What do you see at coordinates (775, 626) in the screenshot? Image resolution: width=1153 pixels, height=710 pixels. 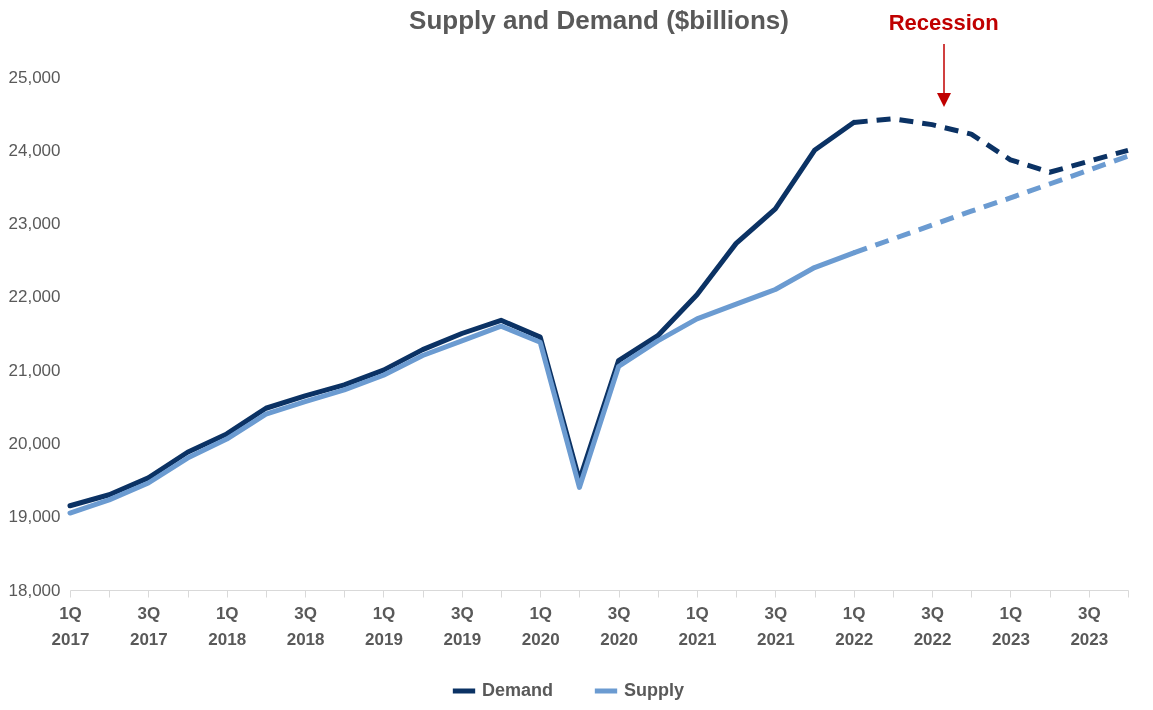 I see `x-tick-label: 3Q 2021` at bounding box center [775, 626].